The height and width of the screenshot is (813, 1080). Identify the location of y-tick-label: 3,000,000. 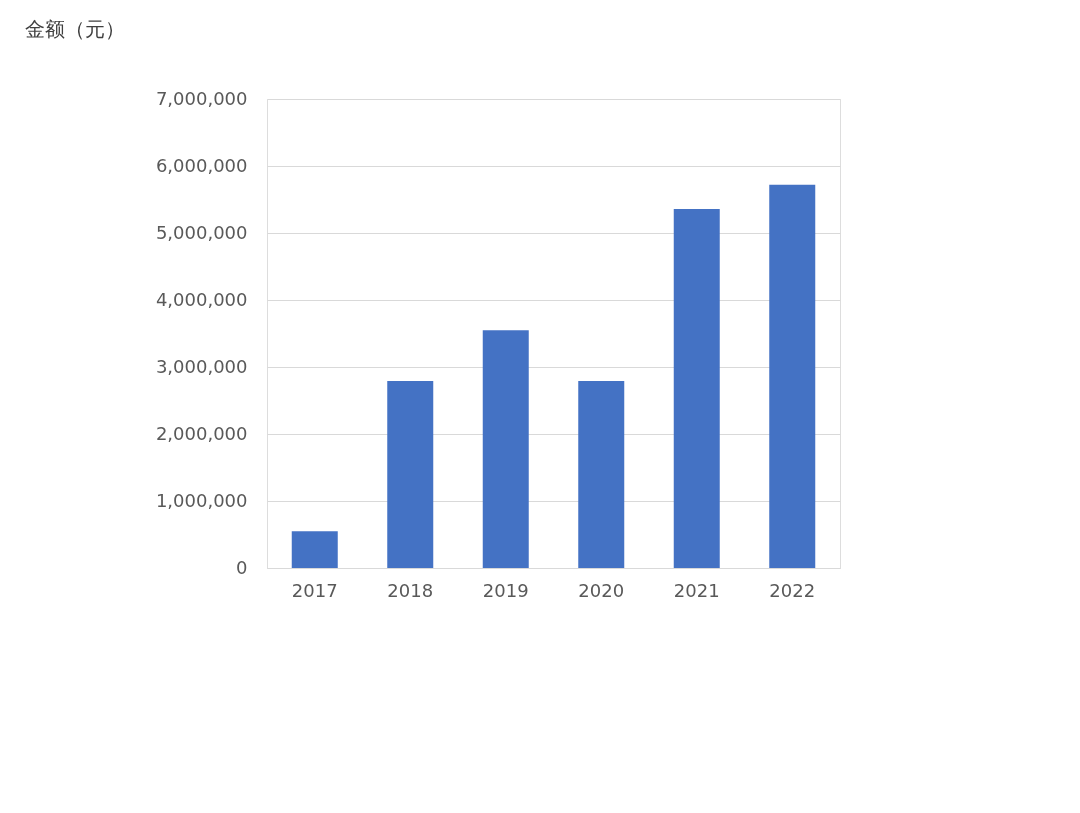
(201, 366).